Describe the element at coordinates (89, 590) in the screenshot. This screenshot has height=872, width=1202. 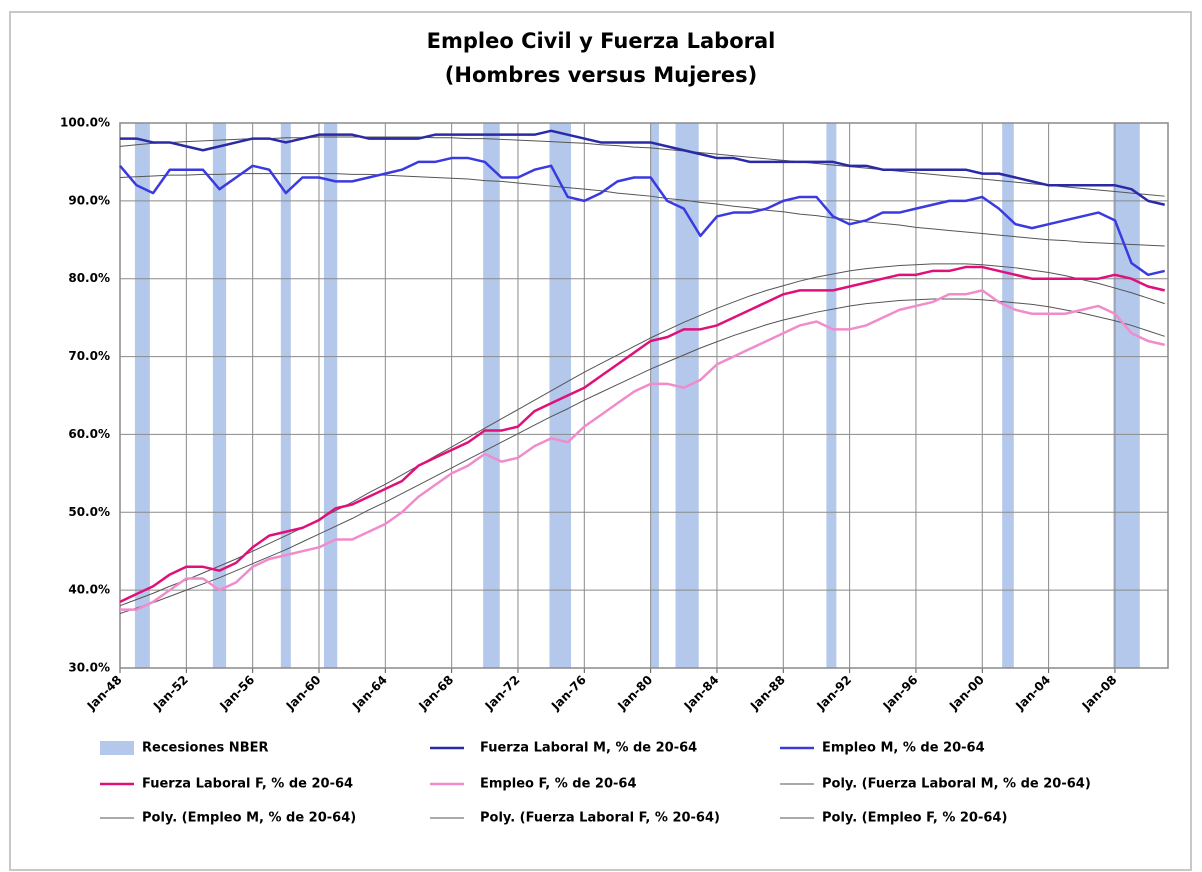
I see `y-tick-label: 40.0%` at that location.